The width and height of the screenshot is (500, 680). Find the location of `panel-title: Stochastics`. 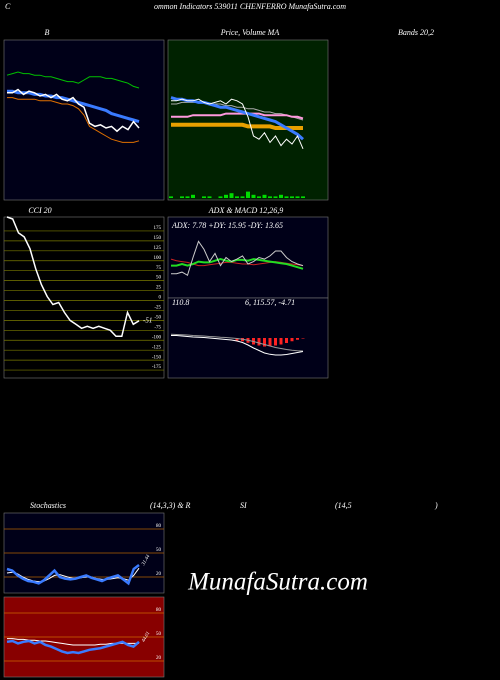

panel-title: Stochastics is located at coordinates (48, 505).